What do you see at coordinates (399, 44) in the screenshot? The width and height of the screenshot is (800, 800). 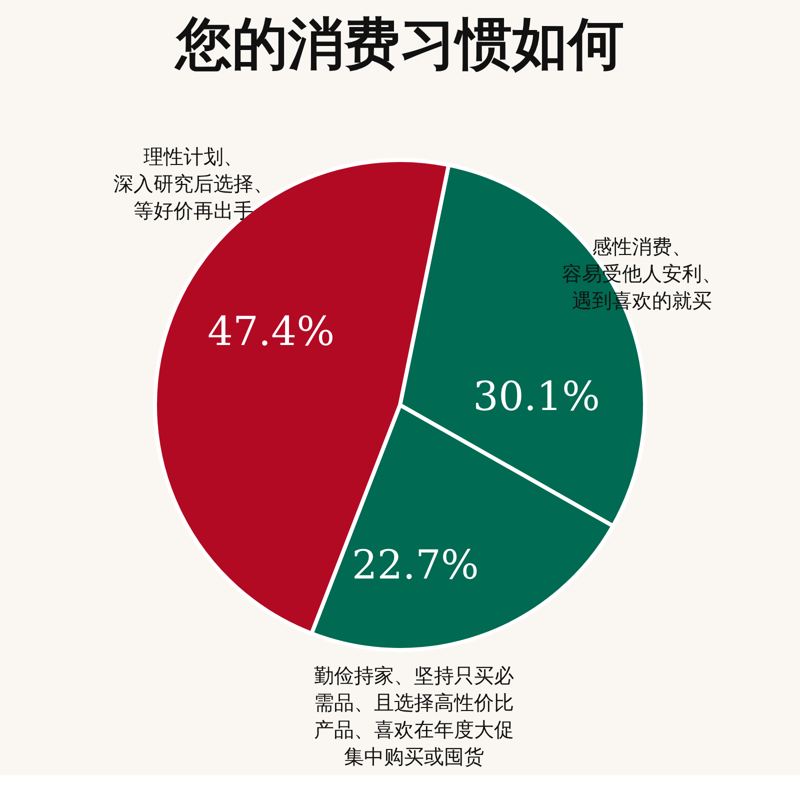 I see `chart-title: 您的消费习惯如何` at bounding box center [399, 44].